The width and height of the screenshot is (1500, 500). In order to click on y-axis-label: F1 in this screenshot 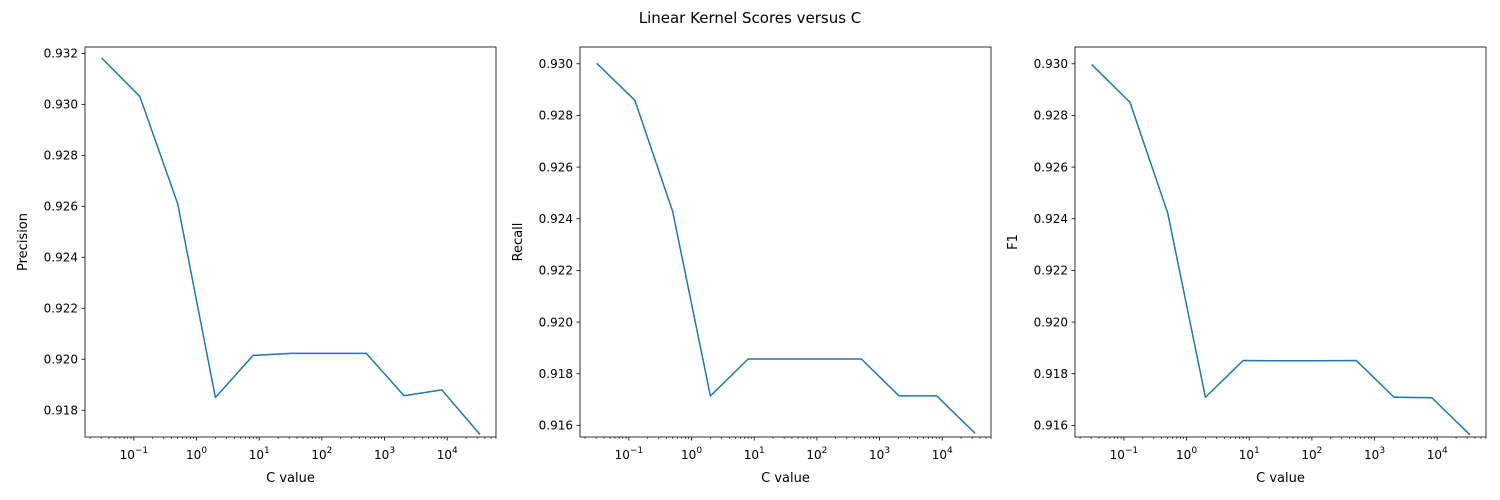, I will do `click(1013, 242)`.